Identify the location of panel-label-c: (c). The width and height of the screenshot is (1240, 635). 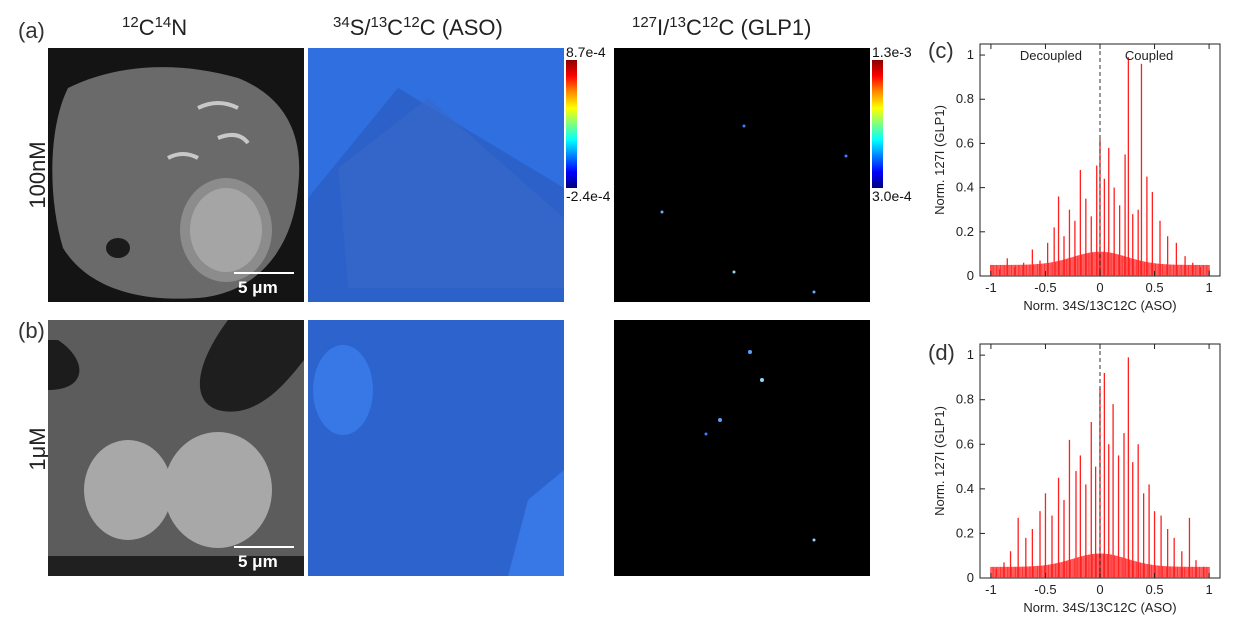
(941, 50).